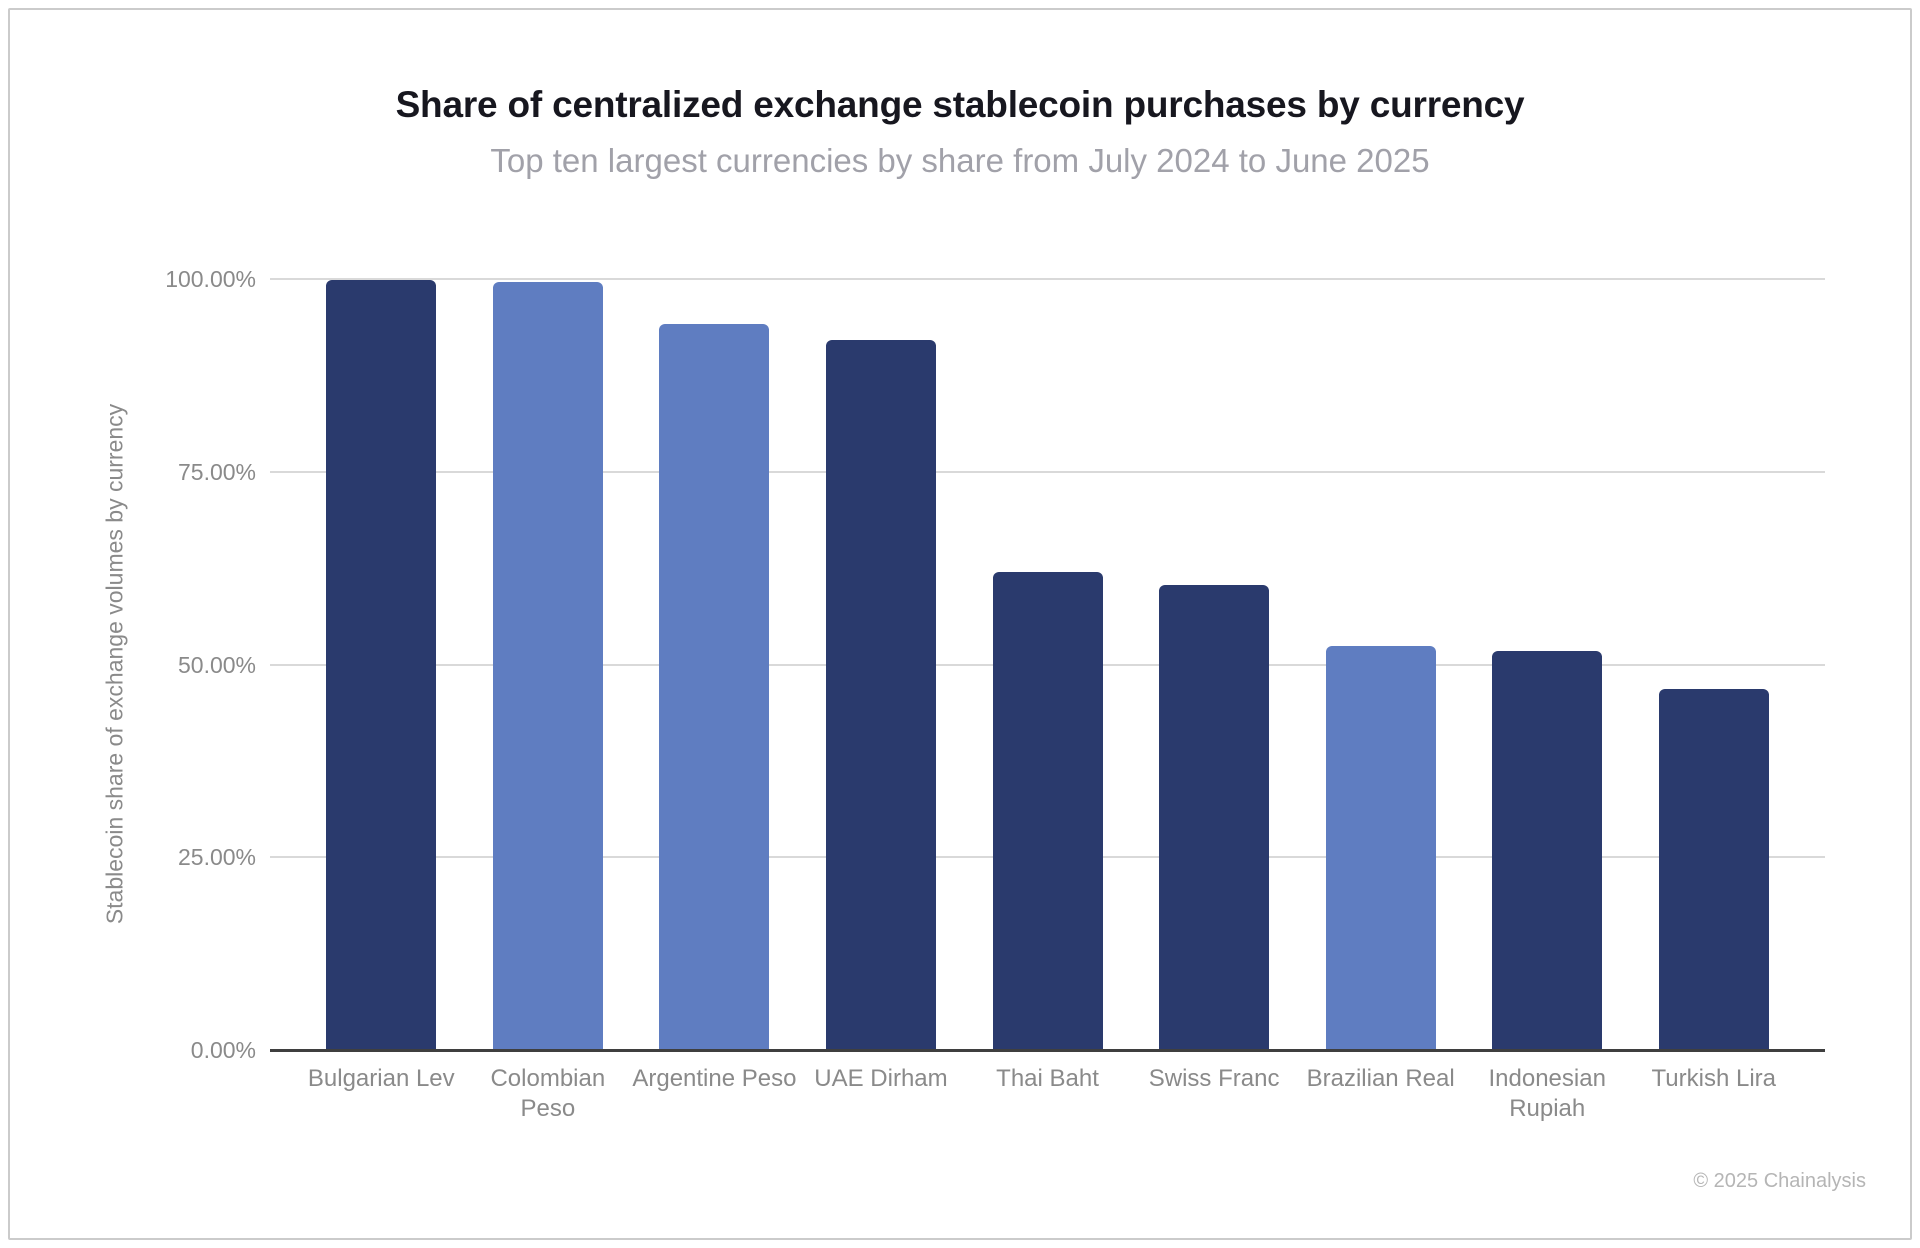 The image size is (1920, 1248). I want to click on y-tick-label: 25.00%, so click(216, 857).